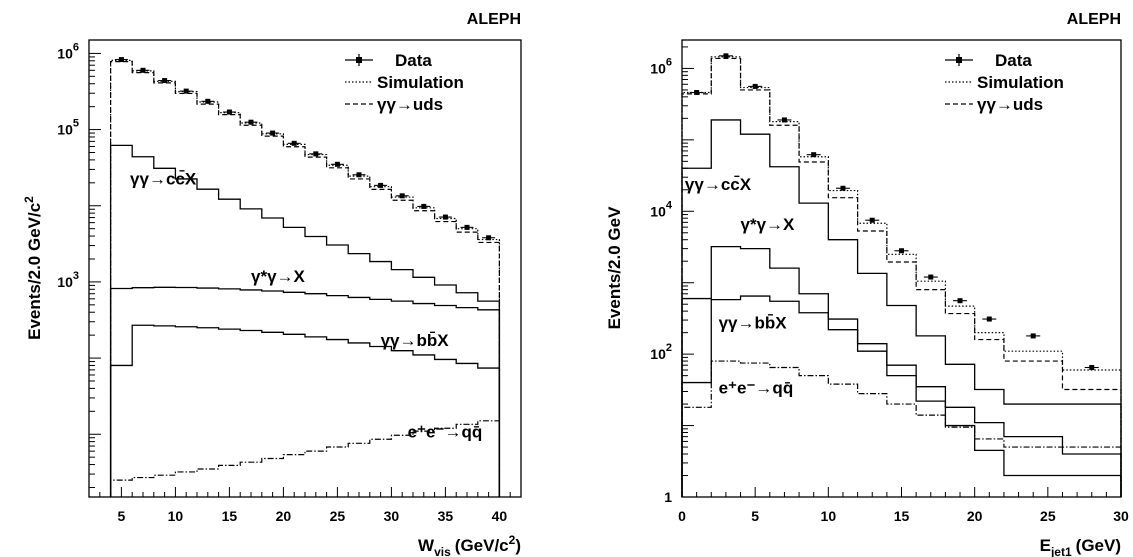 This screenshot has width=1133, height=557. I want to click on y-tick-label: 10², so click(661, 352).